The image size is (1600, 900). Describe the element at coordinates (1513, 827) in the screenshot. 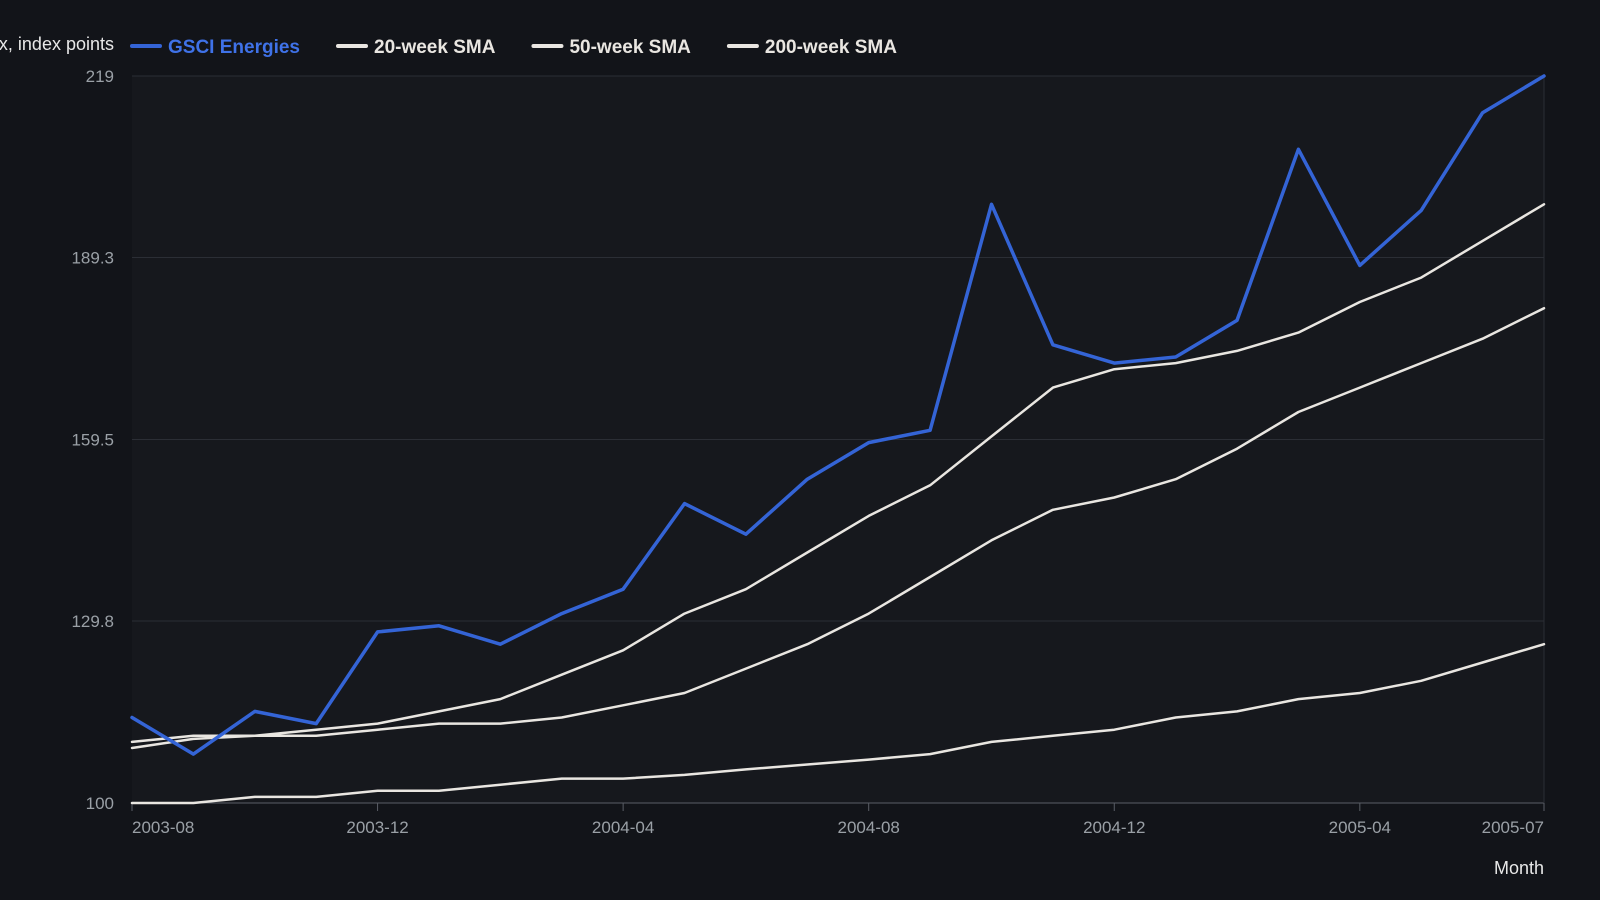

I see `x-tick-label: 2005-07` at that location.